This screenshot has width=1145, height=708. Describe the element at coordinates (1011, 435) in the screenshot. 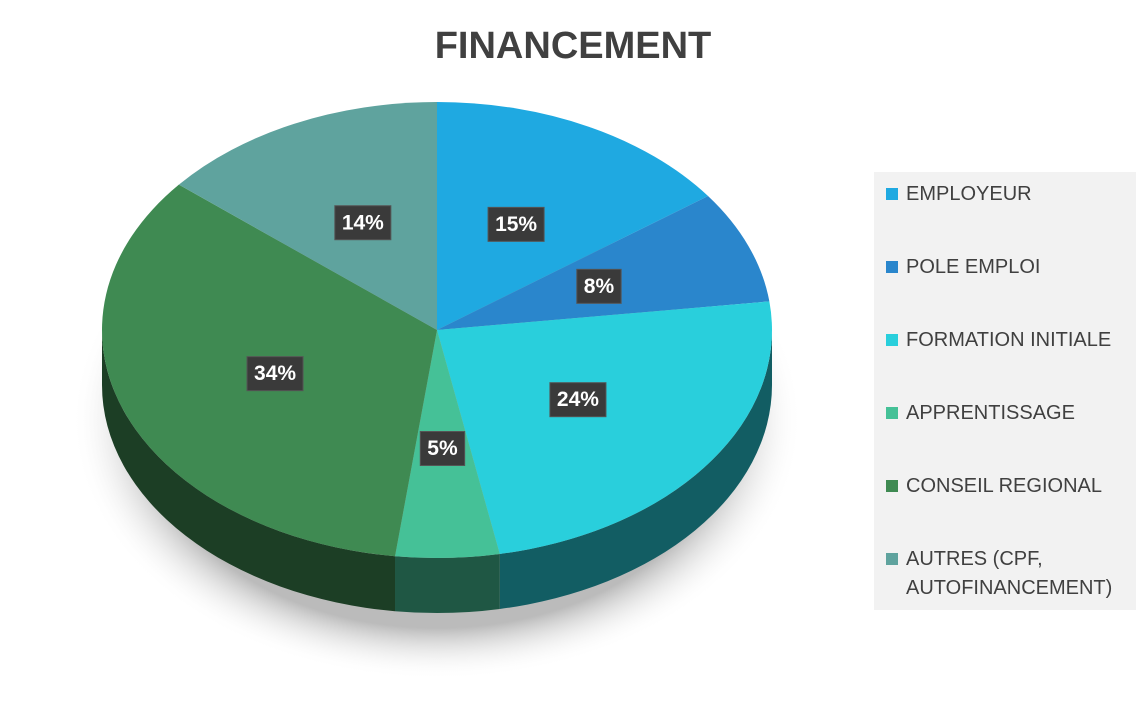

I see `legend-item: APPRENTISSAGE` at that location.